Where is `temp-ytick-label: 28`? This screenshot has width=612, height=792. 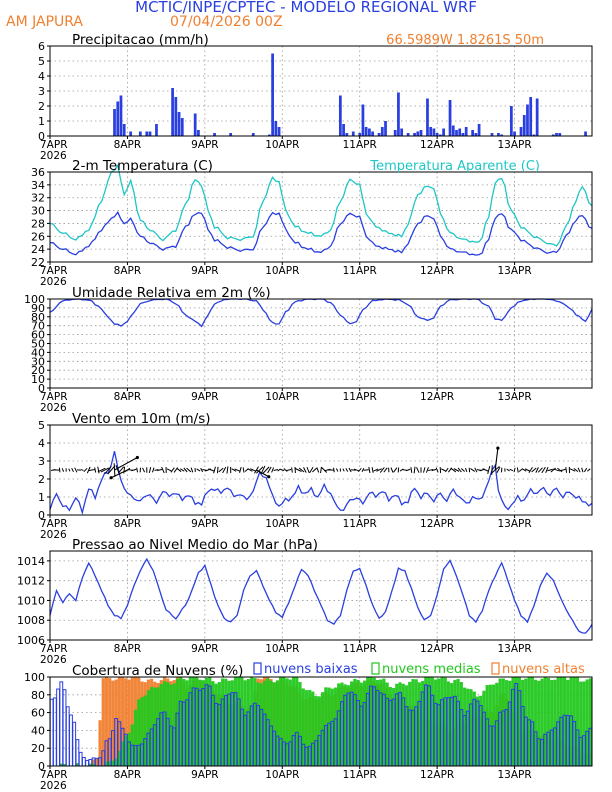 temp-ytick-label: 28 is located at coordinates (38, 223).